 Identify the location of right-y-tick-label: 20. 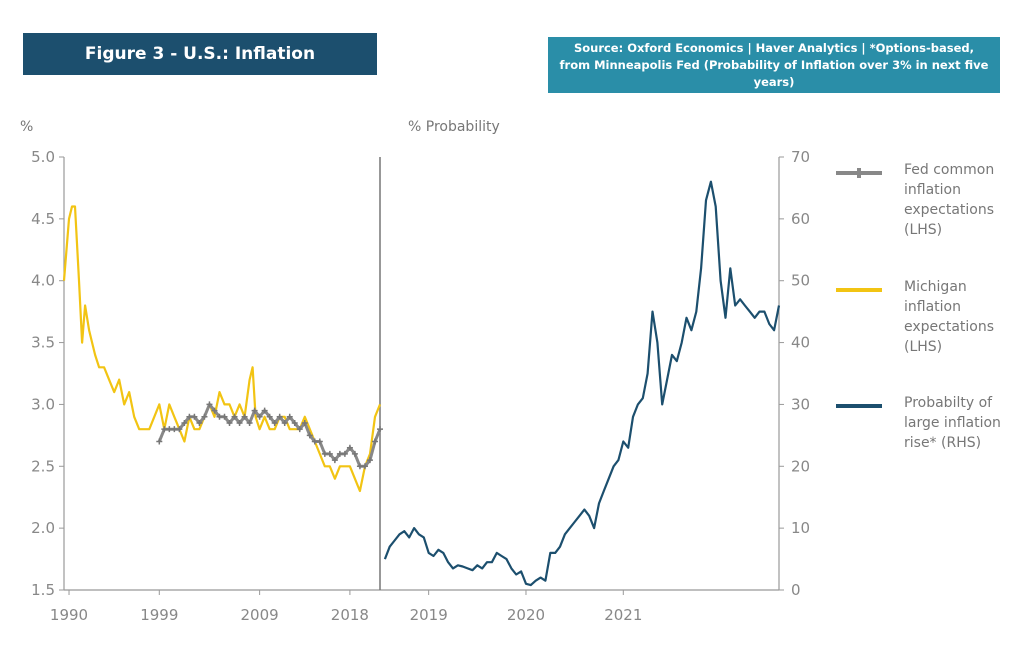
(800, 466).